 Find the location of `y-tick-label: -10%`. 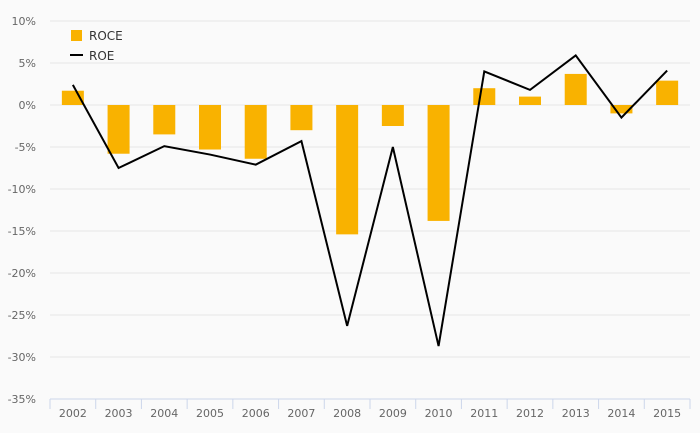

y-tick-label: -10% is located at coordinates (22, 189).